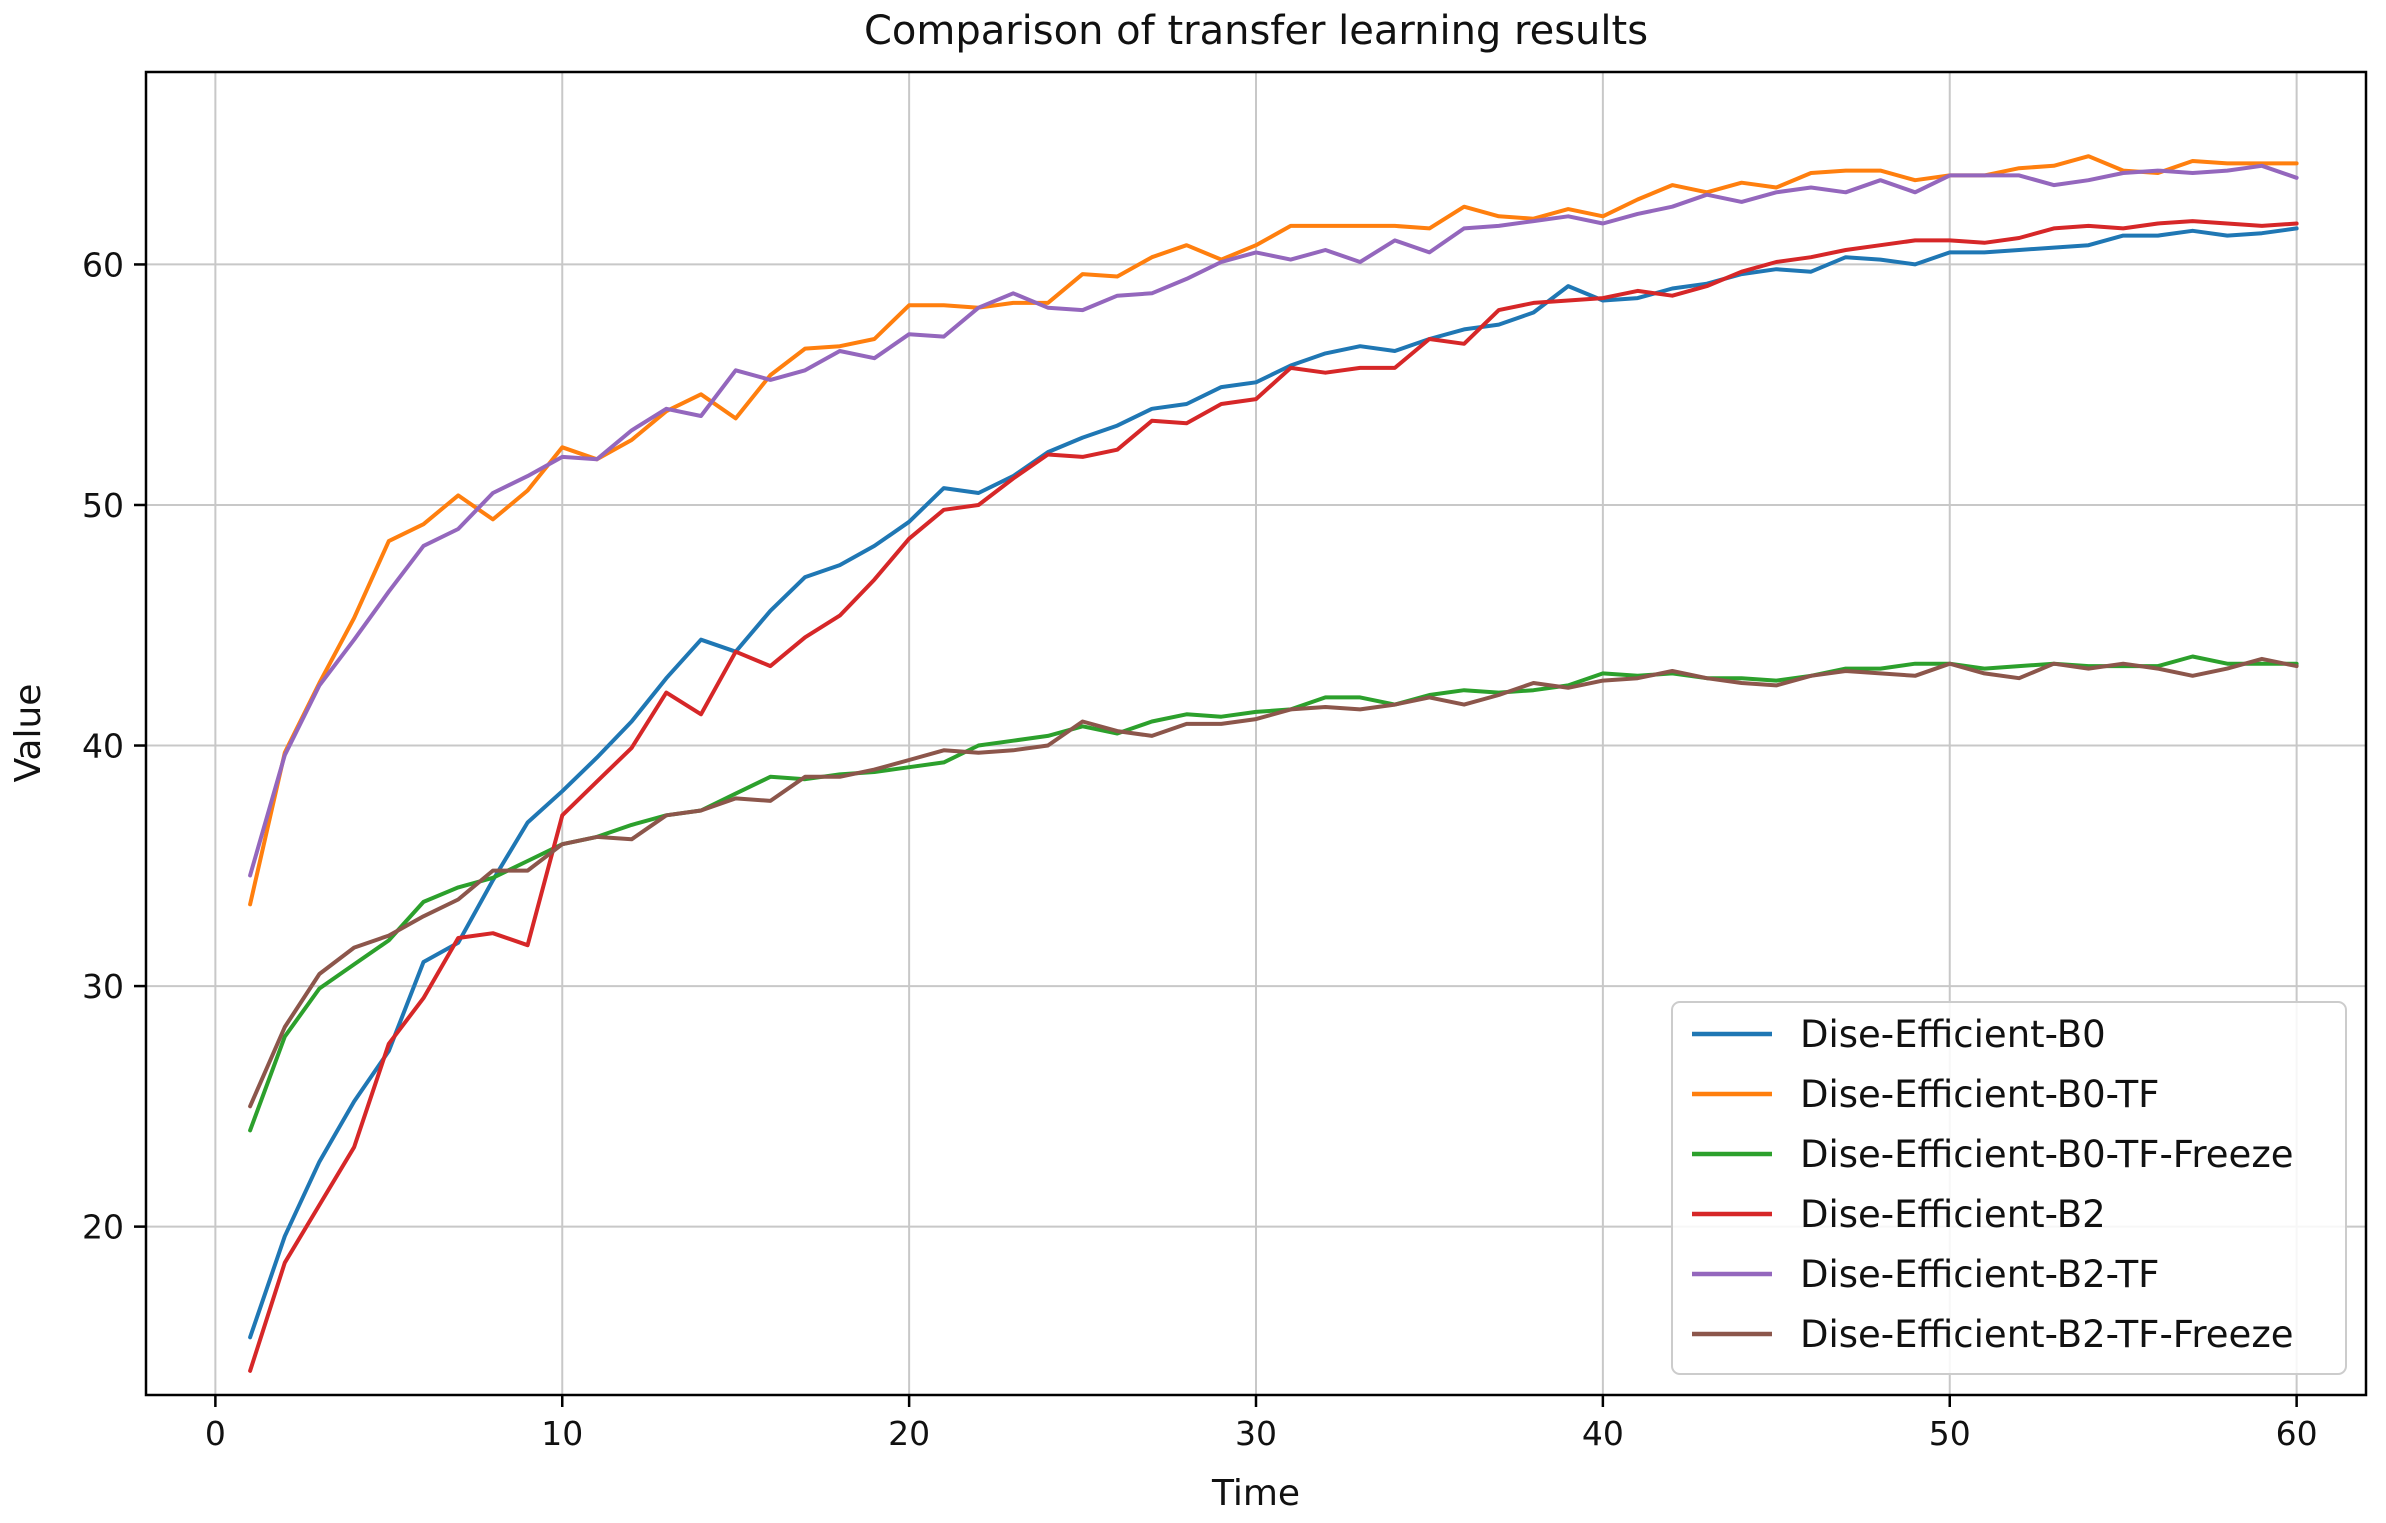 Image resolution: width=2386 pixels, height=1523 pixels. Describe the element at coordinates (103, 505) in the screenshot. I see `y-tick-label-50: 50` at that location.